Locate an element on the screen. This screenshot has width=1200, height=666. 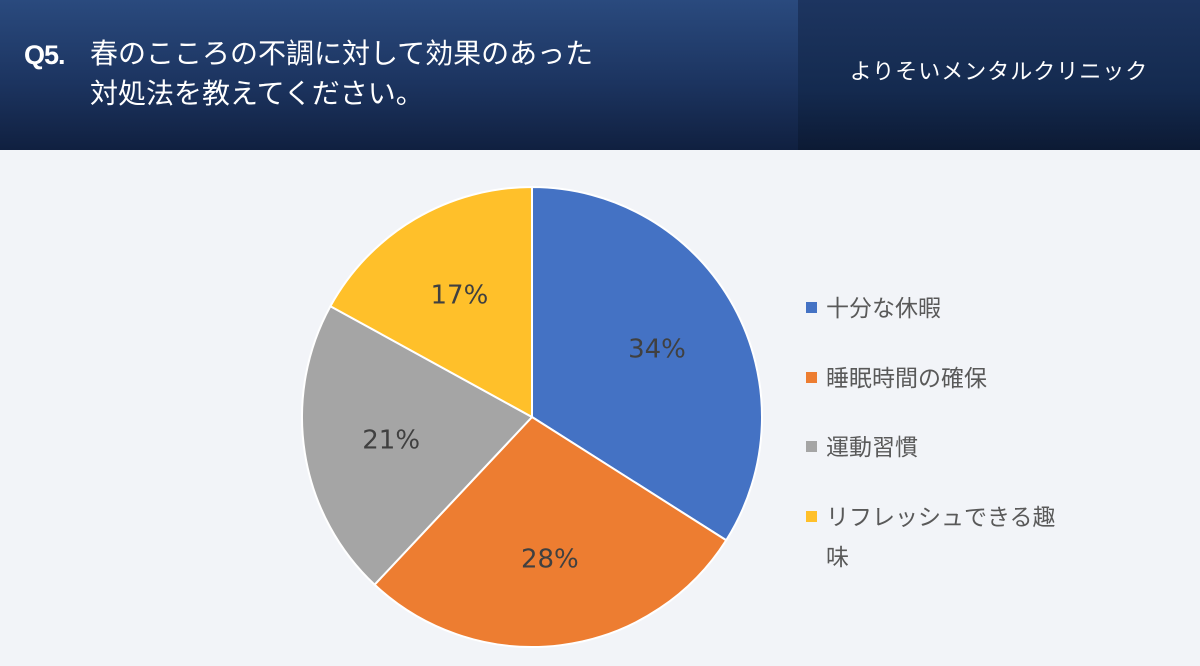
question-number: Q5. is located at coordinates (45, 55).